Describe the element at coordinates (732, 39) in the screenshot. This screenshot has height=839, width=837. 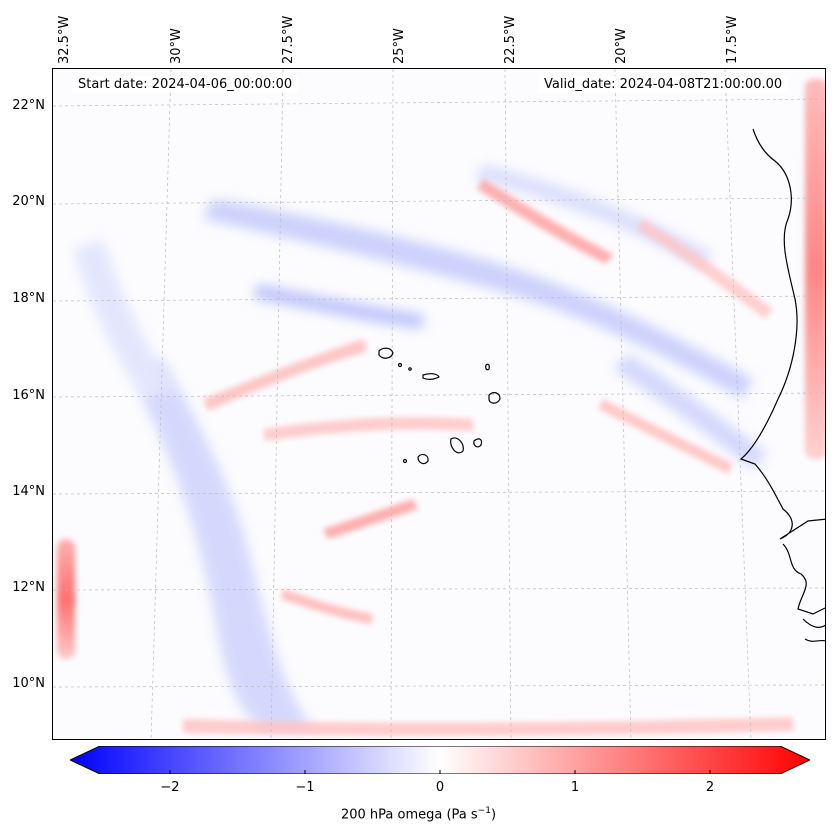
I see `lon-label-17-5w: 17.5°W` at that location.